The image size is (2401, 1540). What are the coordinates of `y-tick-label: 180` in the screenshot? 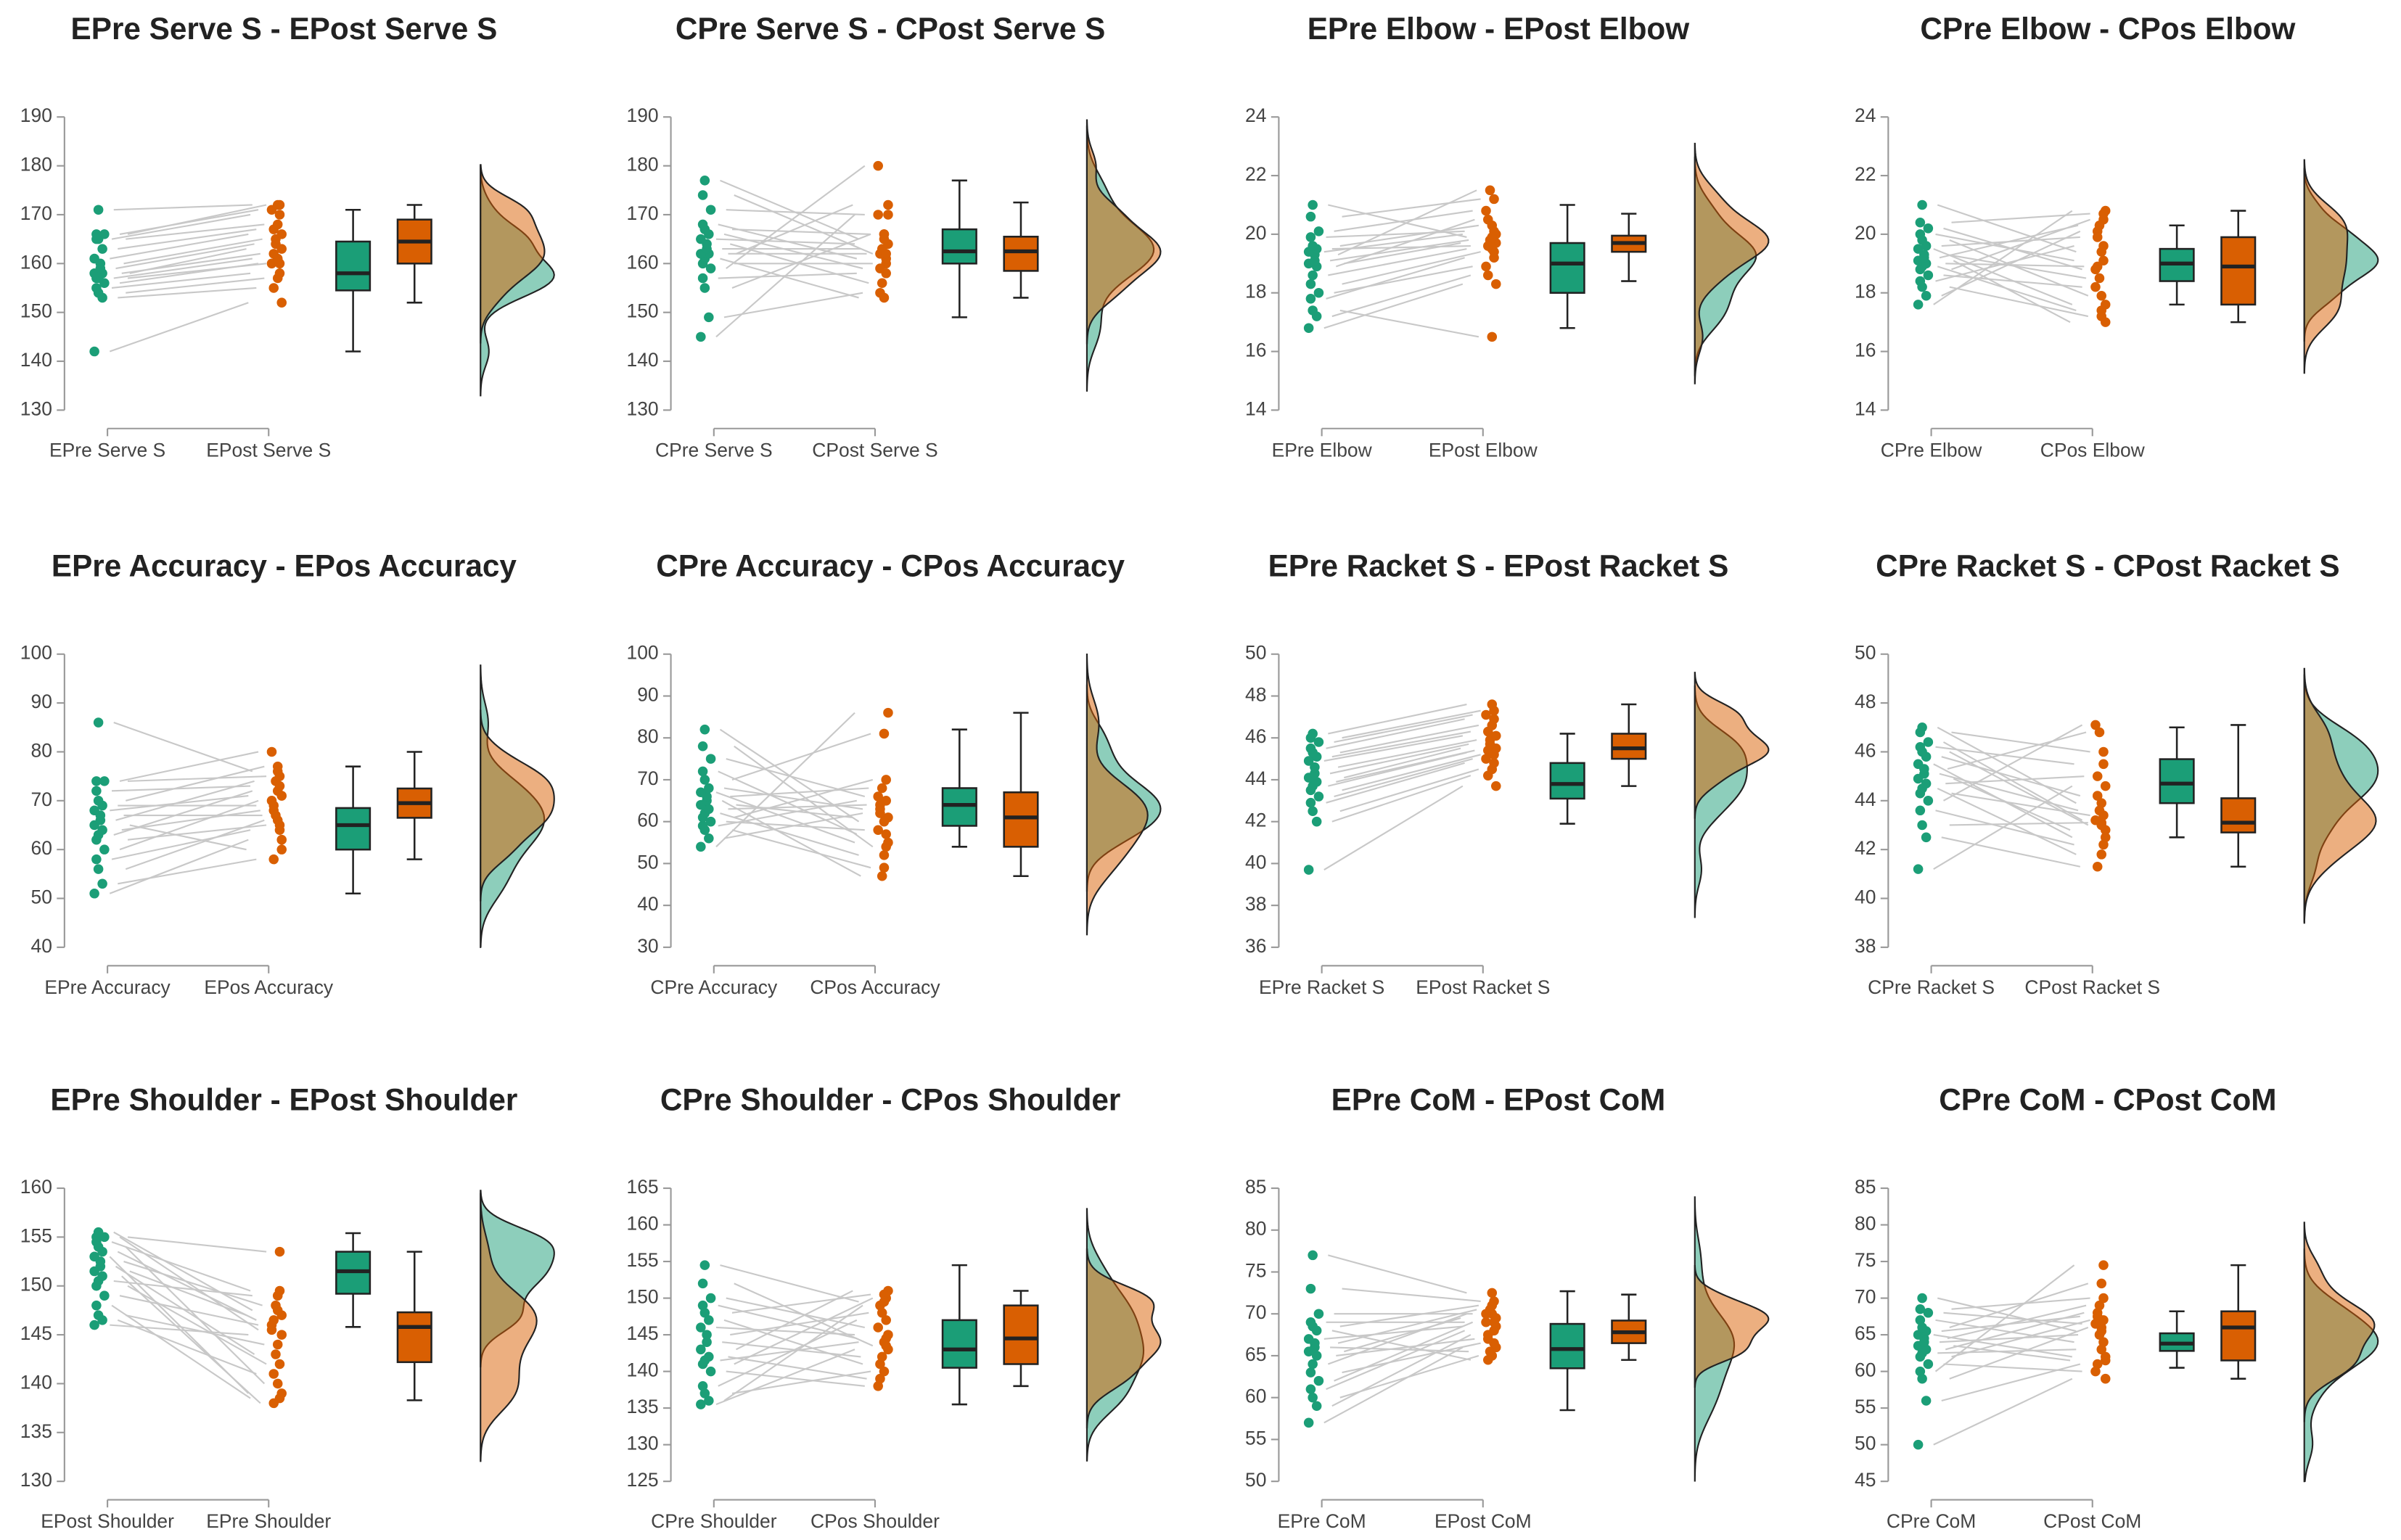 It's located at (36, 165).